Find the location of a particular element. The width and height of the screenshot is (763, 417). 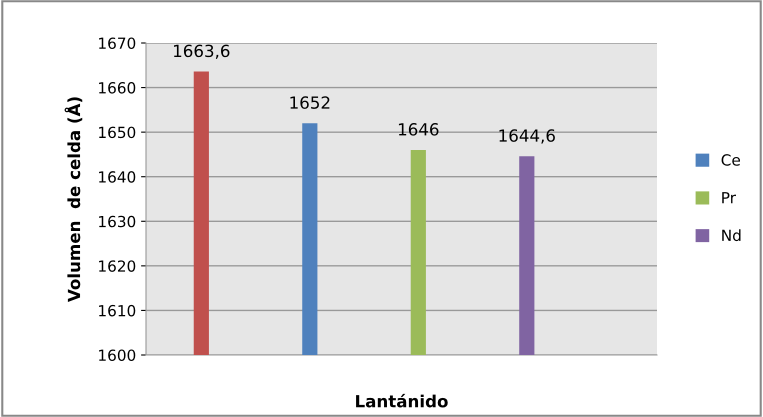

data-label: 1646 is located at coordinates (418, 129).